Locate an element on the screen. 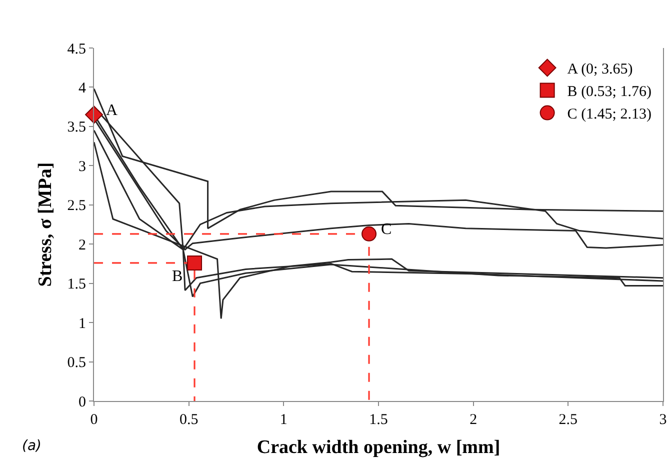 The width and height of the screenshot is (667, 473). x-tick-label: 2 is located at coordinates (474, 420).